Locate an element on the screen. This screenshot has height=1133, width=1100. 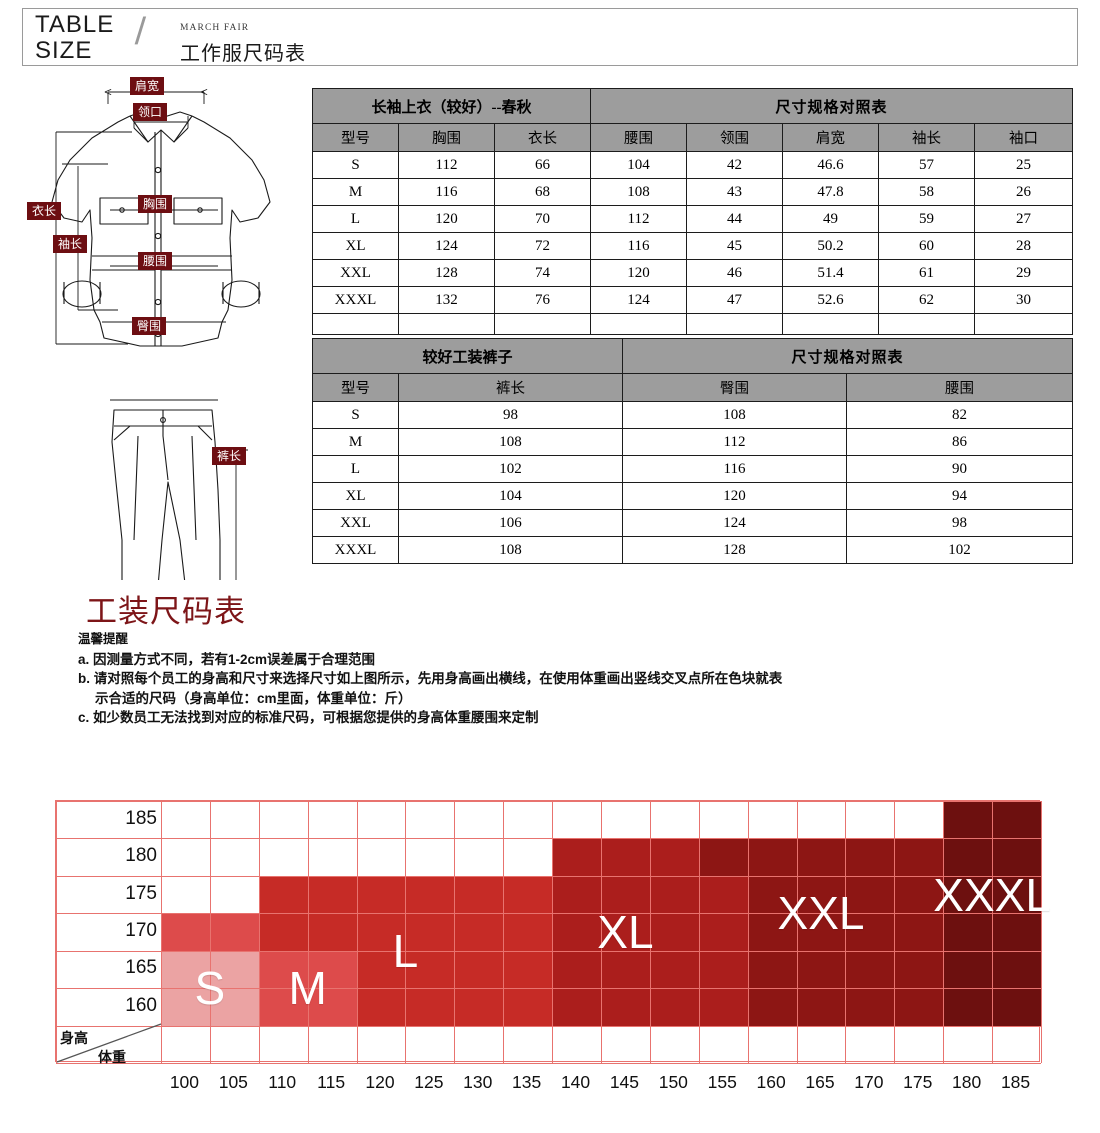
heatmap-x-tick: 100 is located at coordinates (184, 1082).